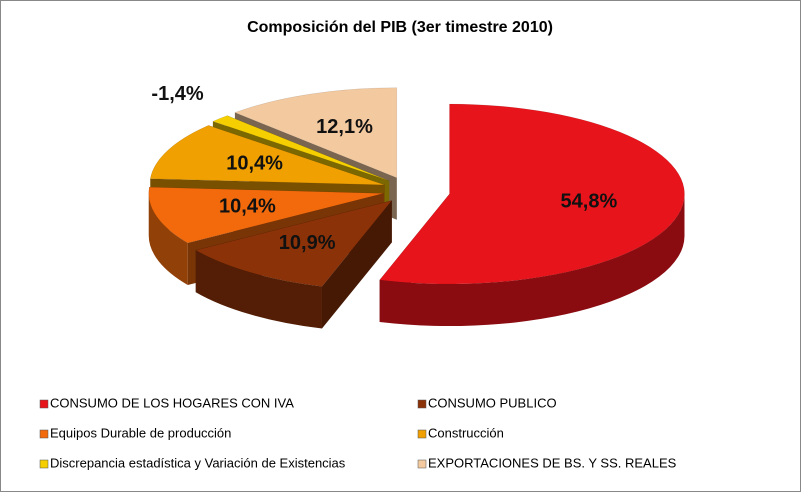 The height and width of the screenshot is (492, 801). Describe the element at coordinates (552, 462) in the screenshot. I see `legend-label: EXPORTACIONES DE BS. Y SS. REALES` at that location.